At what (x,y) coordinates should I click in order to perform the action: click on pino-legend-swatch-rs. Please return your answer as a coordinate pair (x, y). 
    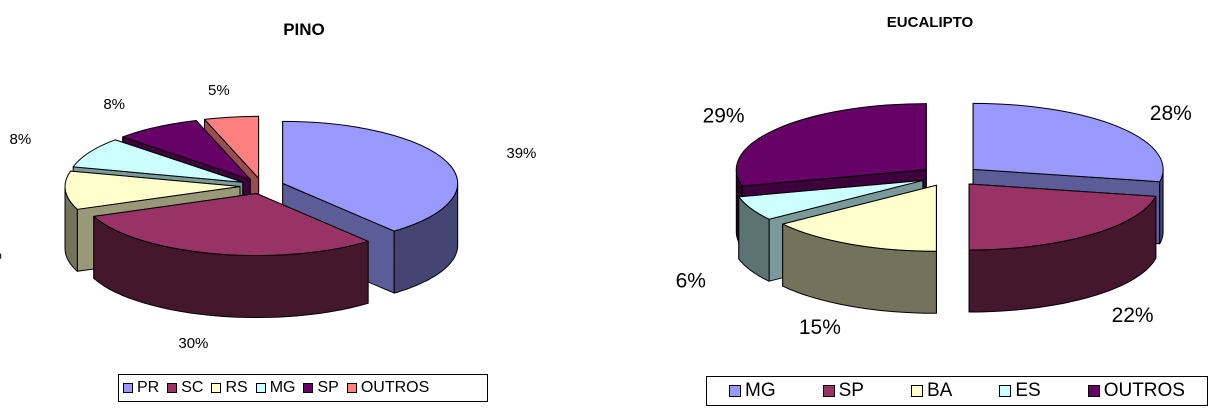
    Looking at the image, I should click on (216, 388).